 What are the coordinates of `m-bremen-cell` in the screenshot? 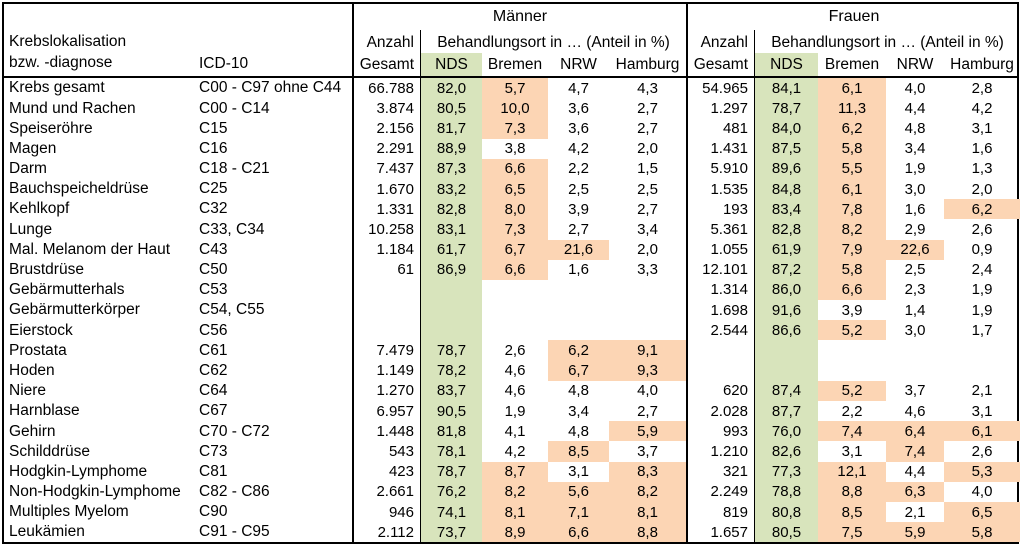 It's located at (515, 290).